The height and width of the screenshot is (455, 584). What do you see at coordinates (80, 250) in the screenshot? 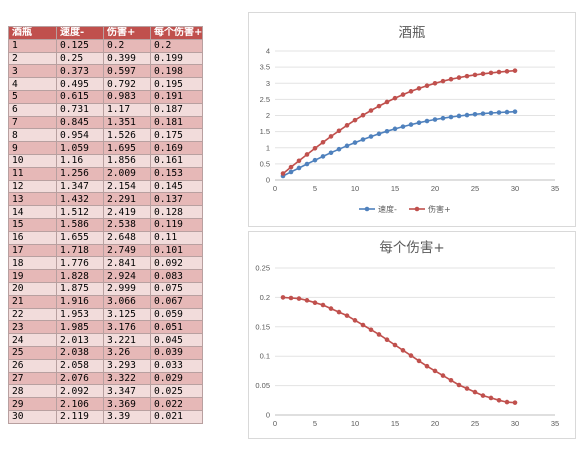
I see `table-cell: 1.718` at bounding box center [80, 250].